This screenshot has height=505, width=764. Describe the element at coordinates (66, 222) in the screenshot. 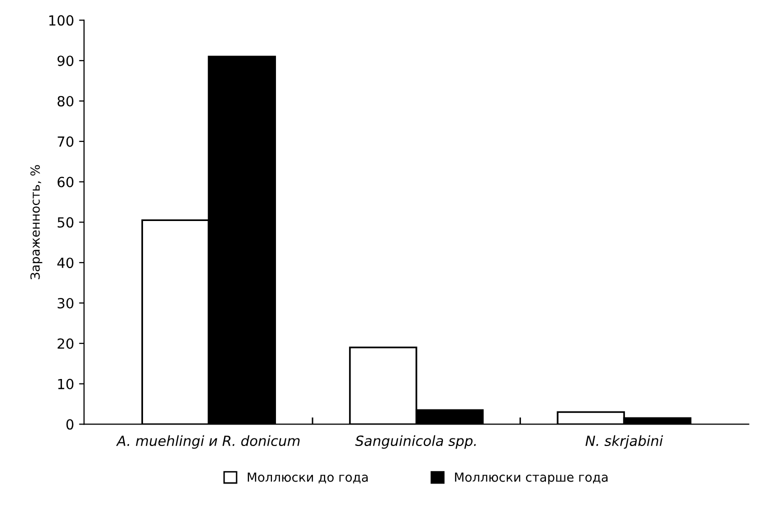

I see `y-tick-label: 50` at that location.